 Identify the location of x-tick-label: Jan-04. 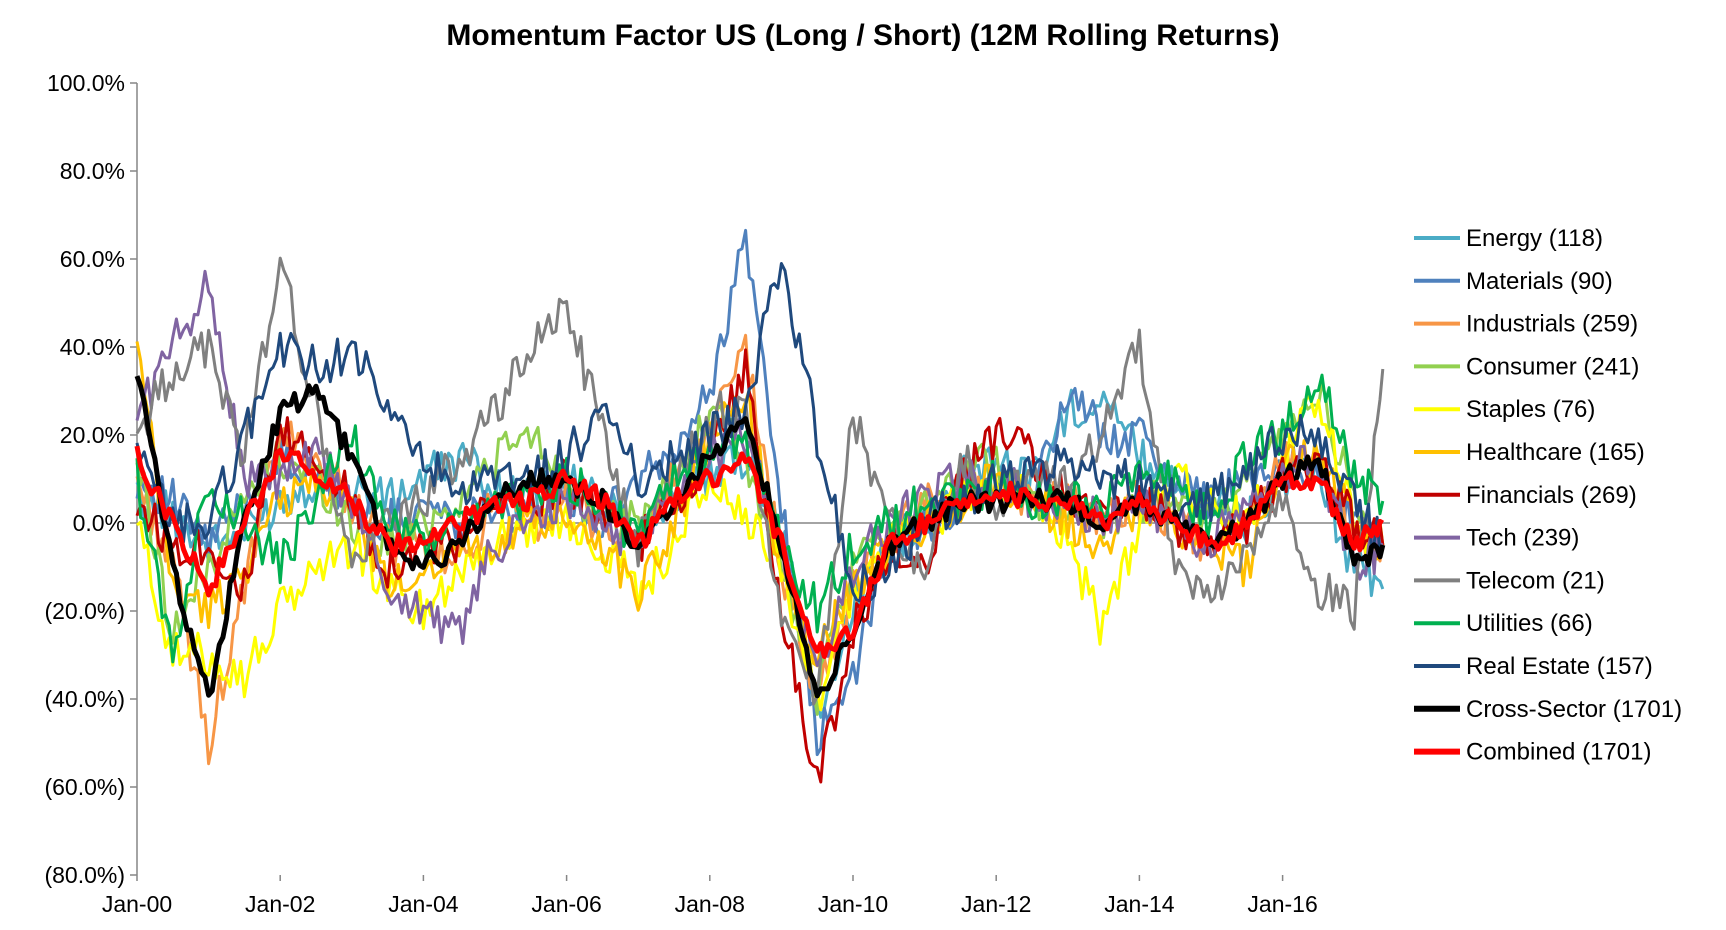
(423, 904).